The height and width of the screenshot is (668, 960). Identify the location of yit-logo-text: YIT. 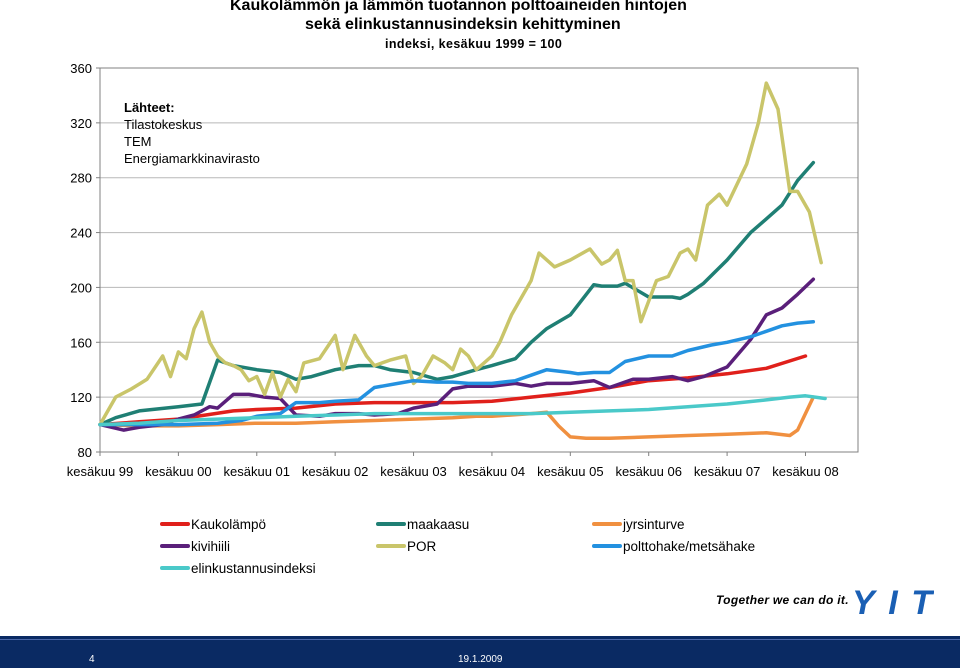
(893, 601).